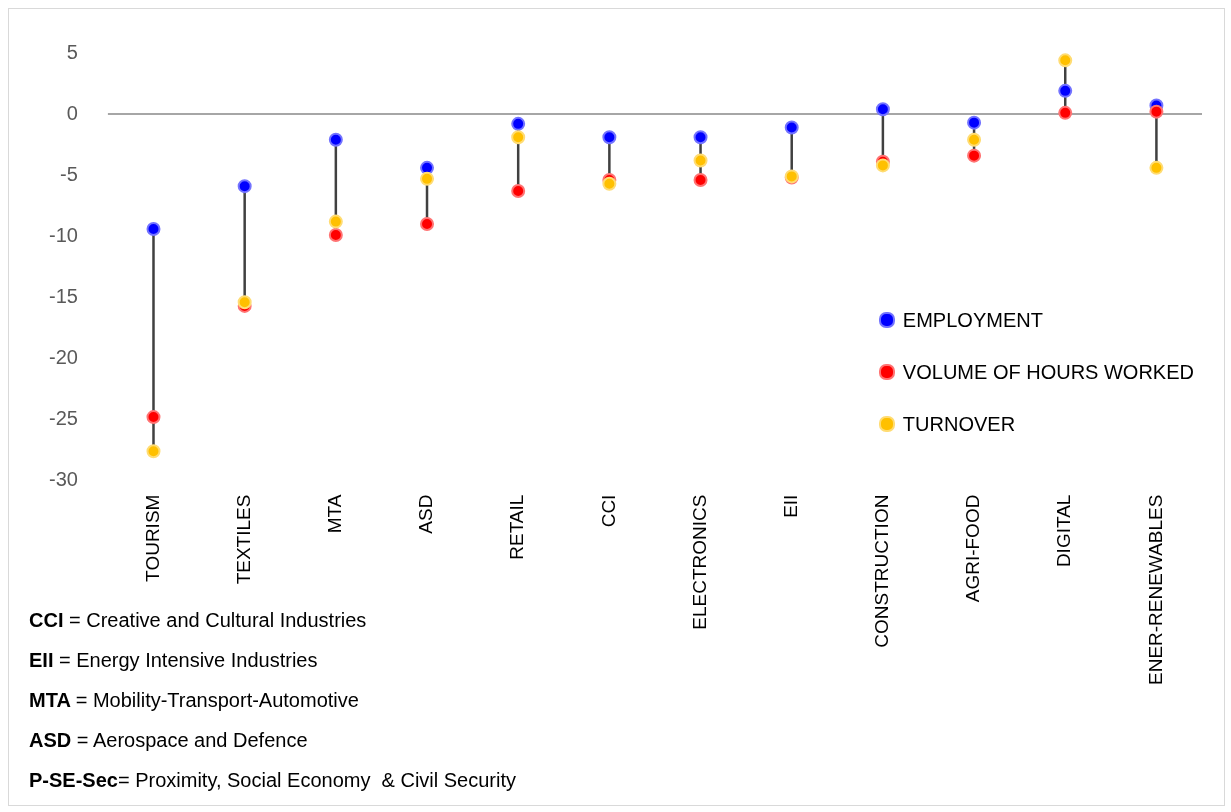 The height and width of the screenshot is (812, 1231). What do you see at coordinates (1064, 531) in the screenshot?
I see `x-tick-label: DIGITAL` at bounding box center [1064, 531].